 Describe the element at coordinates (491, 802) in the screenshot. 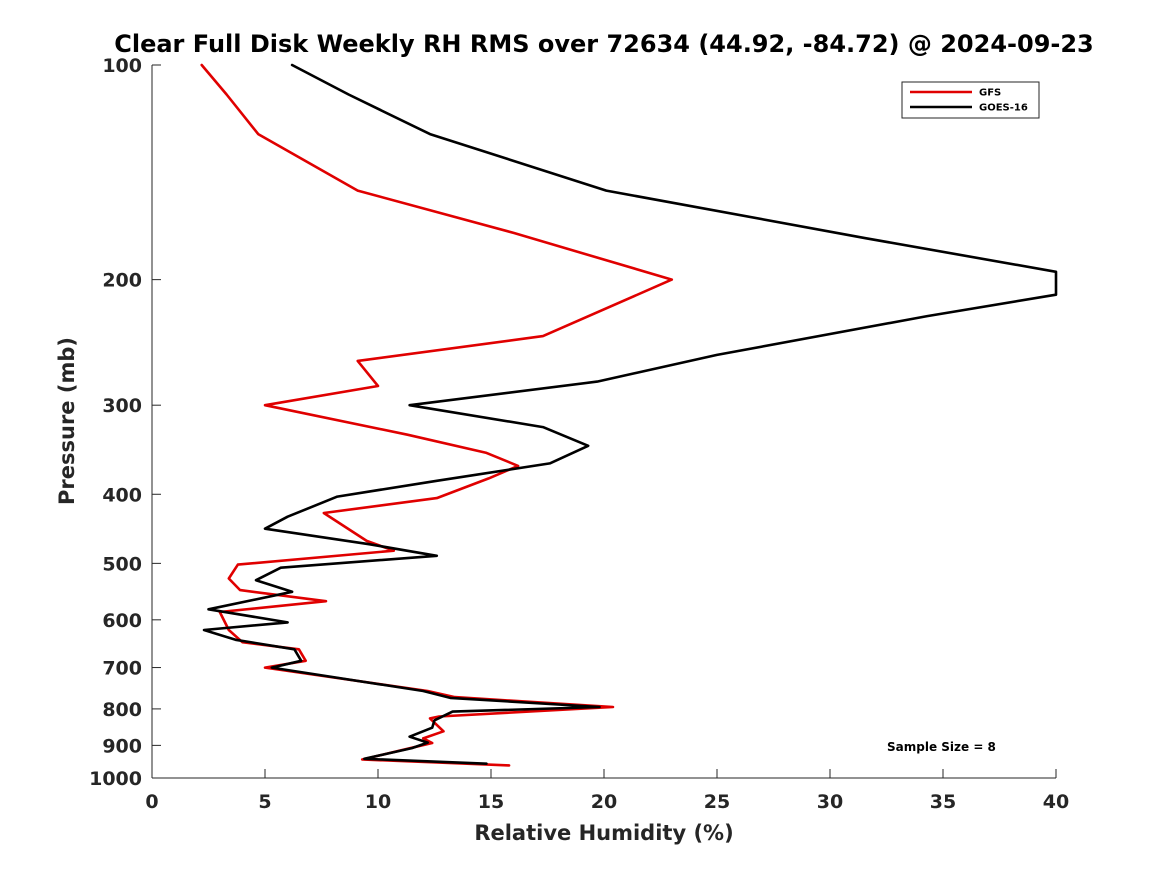

I see `x-tick-label: 15` at that location.